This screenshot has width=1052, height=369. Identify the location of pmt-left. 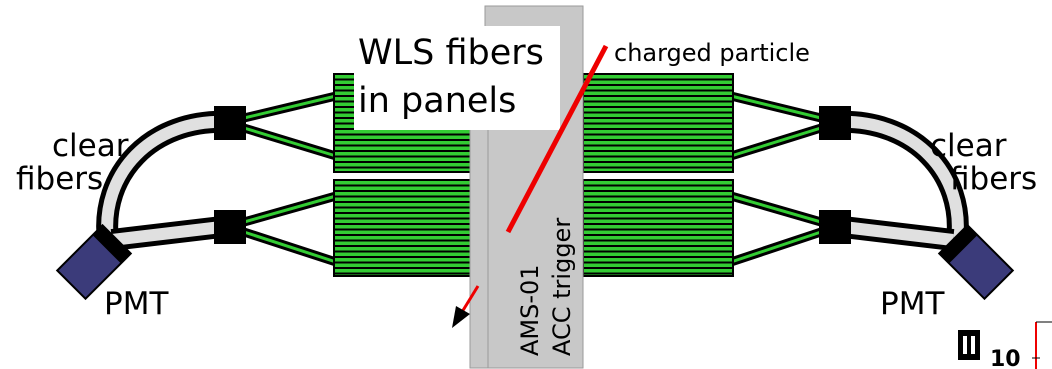
(94, 262).